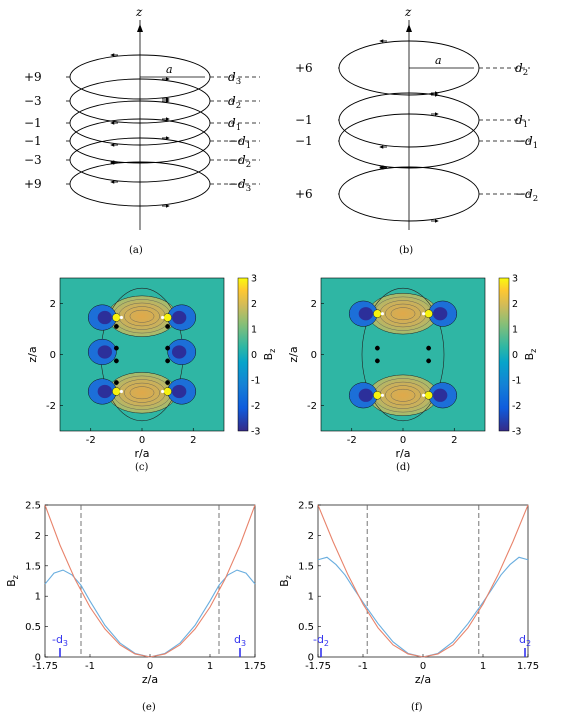 The width and height of the screenshot is (561, 721). I want to click on x-axis-label: r/a, so click(403, 453).